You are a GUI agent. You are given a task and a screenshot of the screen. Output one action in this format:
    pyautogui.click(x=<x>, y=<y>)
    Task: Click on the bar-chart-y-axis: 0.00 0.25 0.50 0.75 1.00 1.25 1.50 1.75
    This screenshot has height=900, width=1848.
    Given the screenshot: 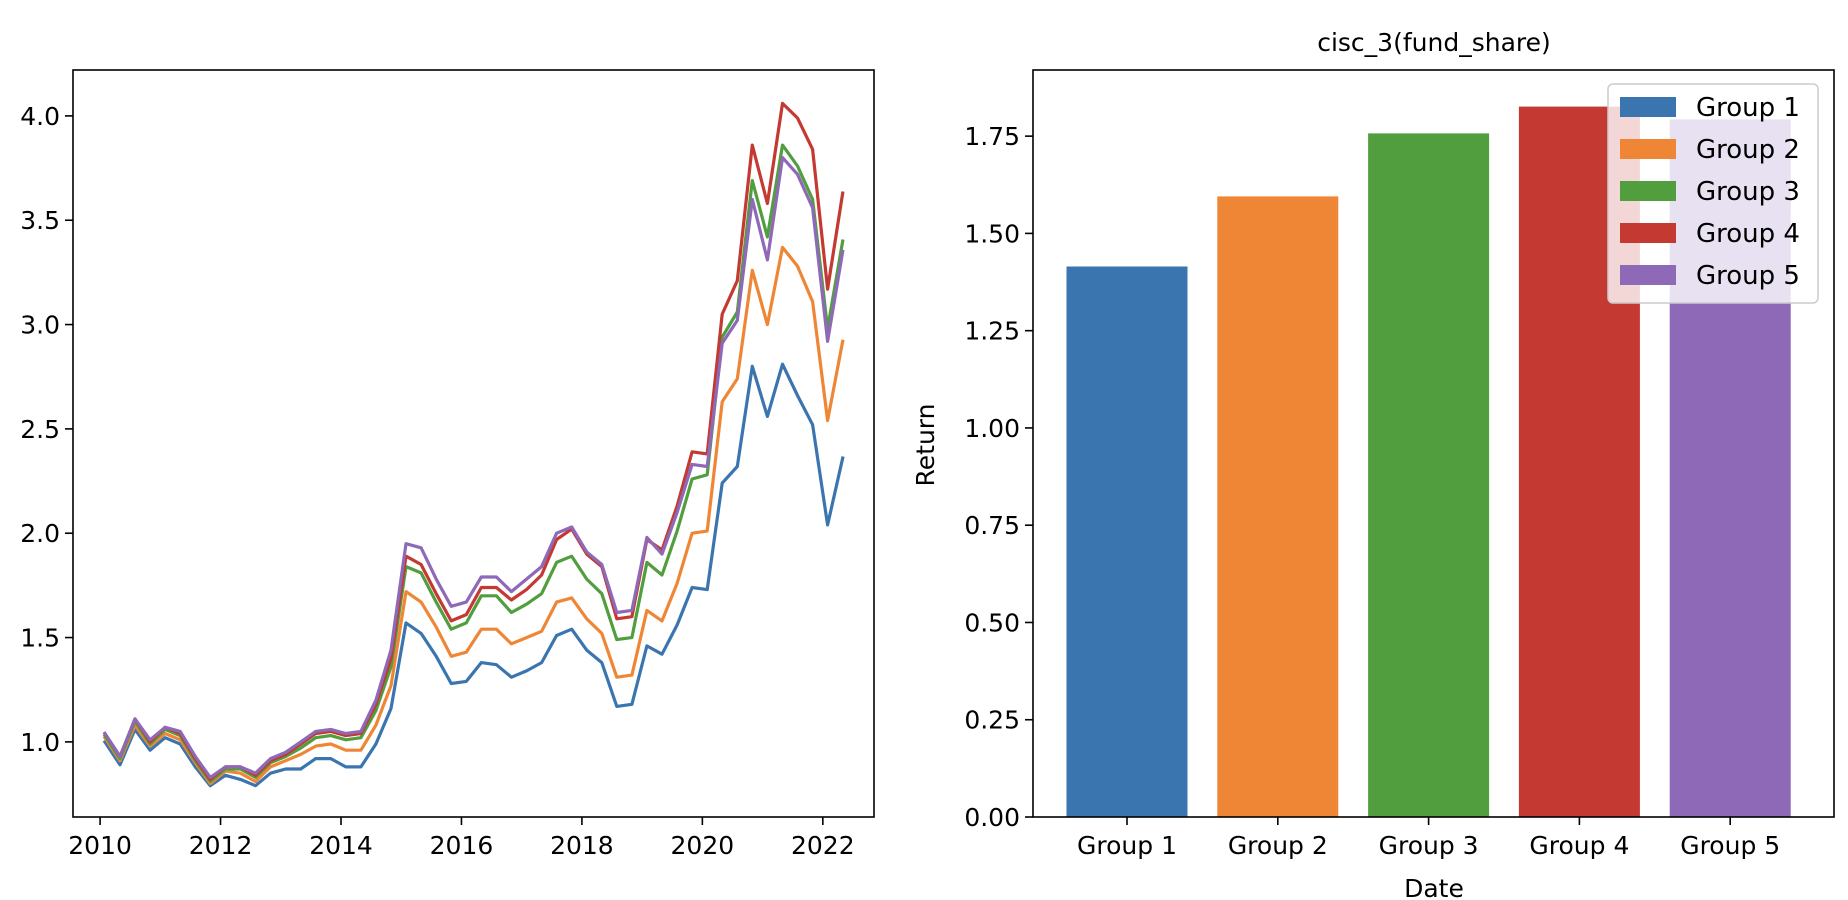 What is the action you would take?
    pyautogui.click(x=998, y=477)
    